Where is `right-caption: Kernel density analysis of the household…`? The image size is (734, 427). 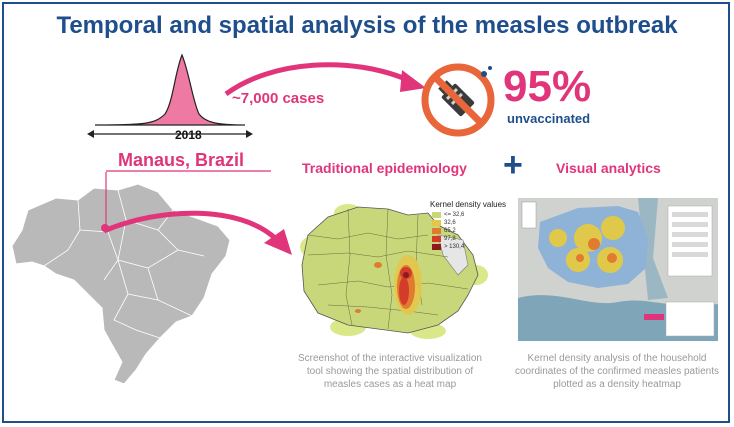
right-caption: Kernel density analysis of the household… is located at coordinates (617, 371).